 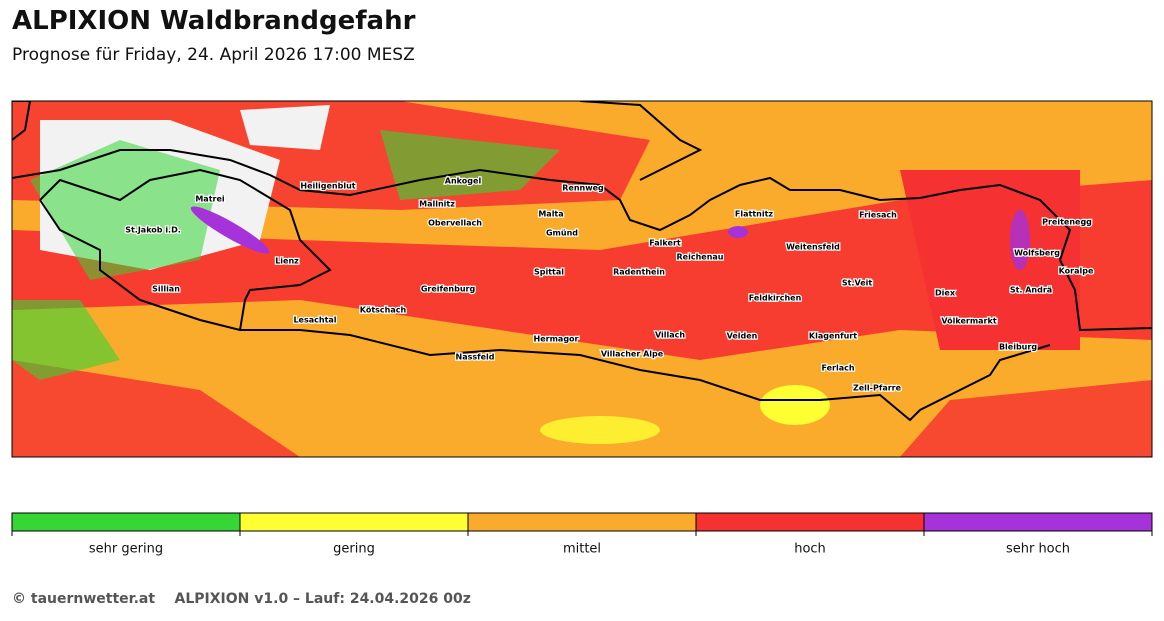 I want to click on place-label: Feldkirchen, so click(x=775, y=298).